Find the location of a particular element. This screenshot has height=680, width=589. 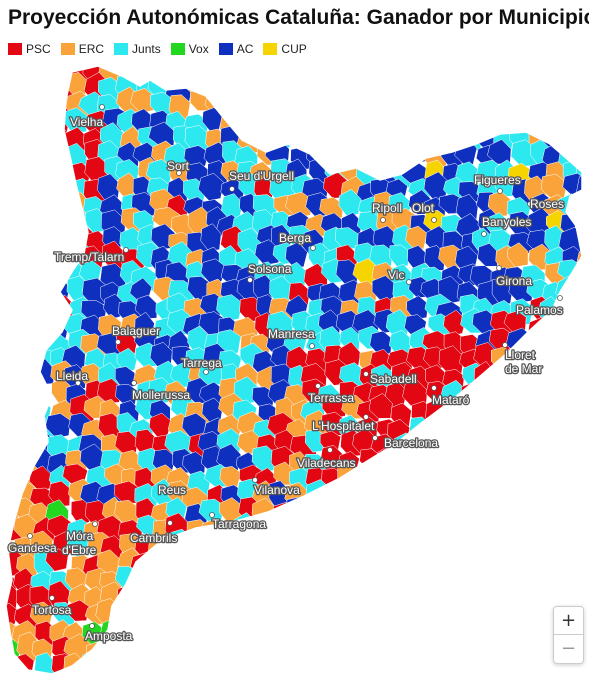

legend-item: Vox is located at coordinates (189, 49).